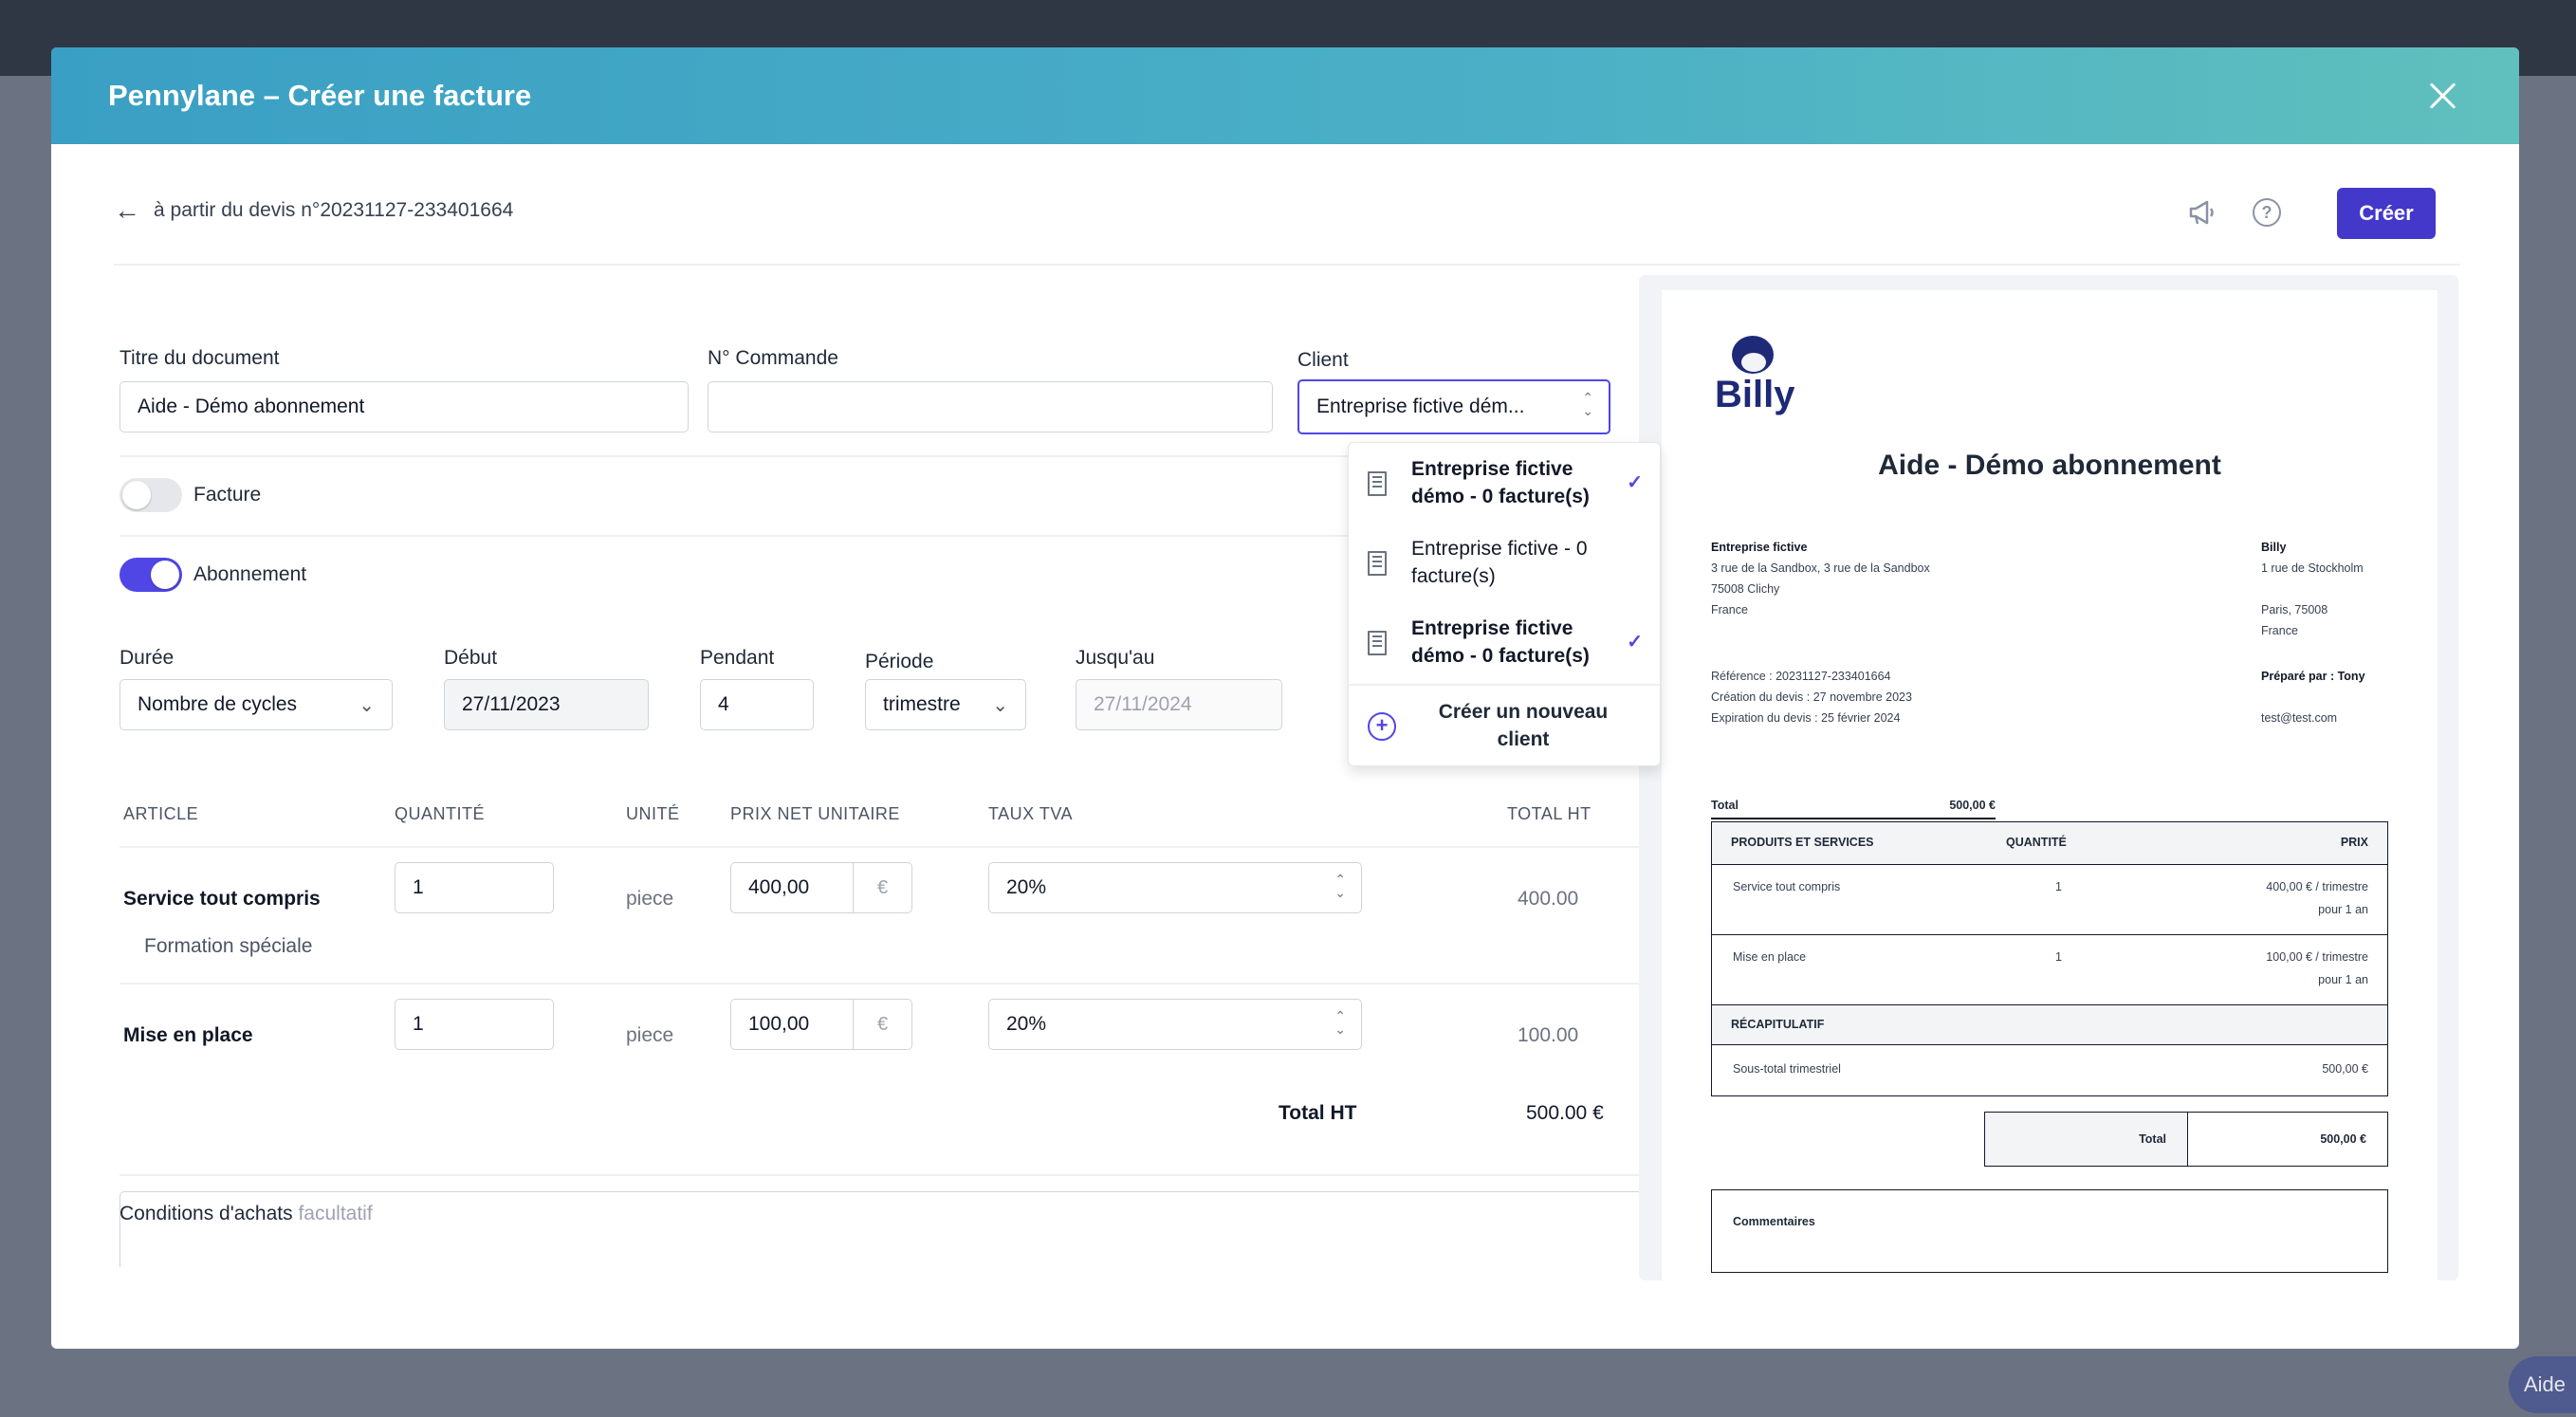 This screenshot has width=2576, height=1417. I want to click on arrow-left-icon: ←, so click(127, 210).